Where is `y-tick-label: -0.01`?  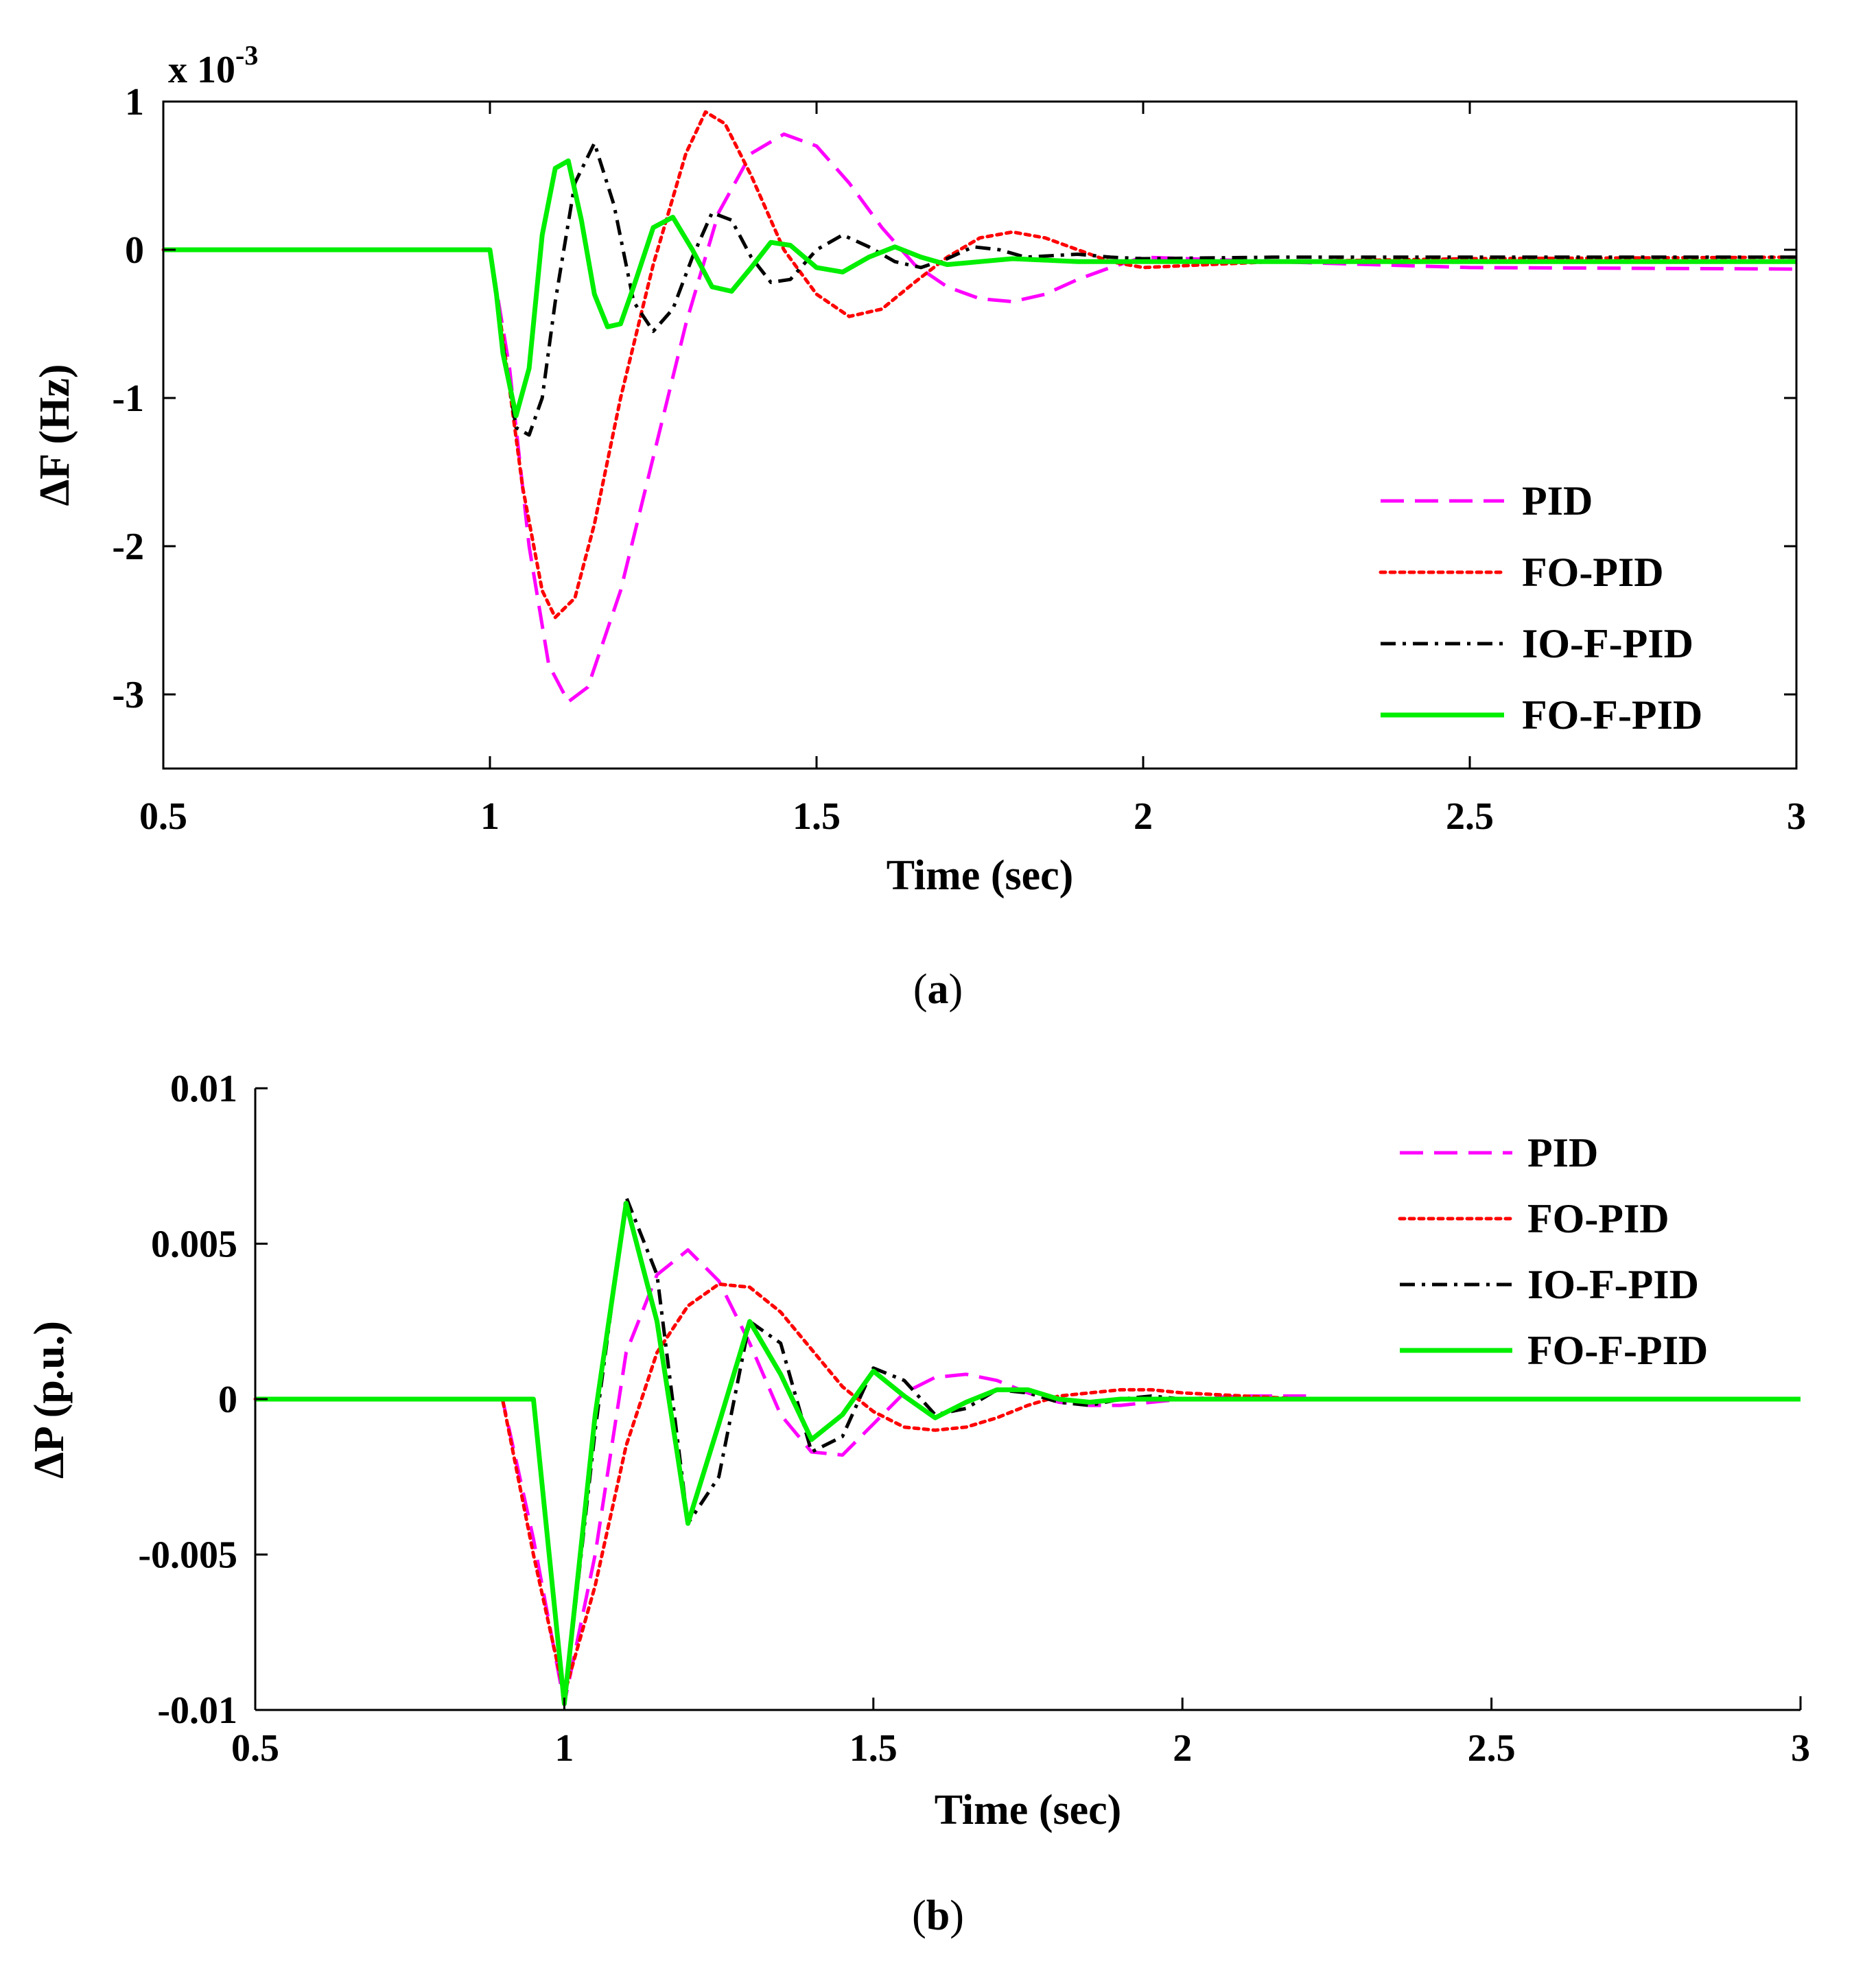
y-tick-label: -0.01 is located at coordinates (197, 1710).